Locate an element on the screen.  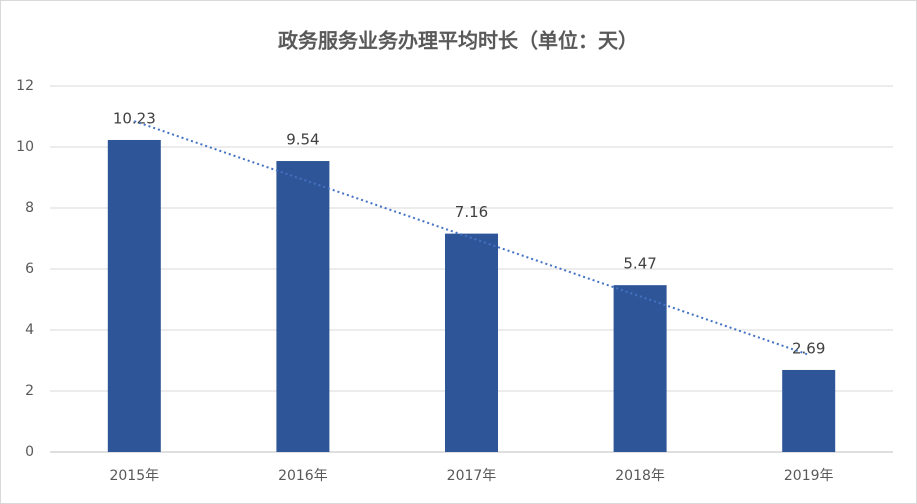
data-label: 2.69 is located at coordinates (808, 348).